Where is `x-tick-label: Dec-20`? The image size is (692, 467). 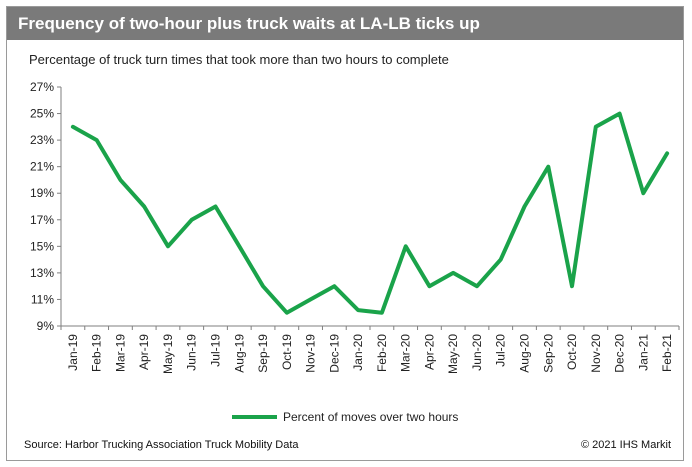
x-tick-label: Dec-20 is located at coordinates (620, 353).